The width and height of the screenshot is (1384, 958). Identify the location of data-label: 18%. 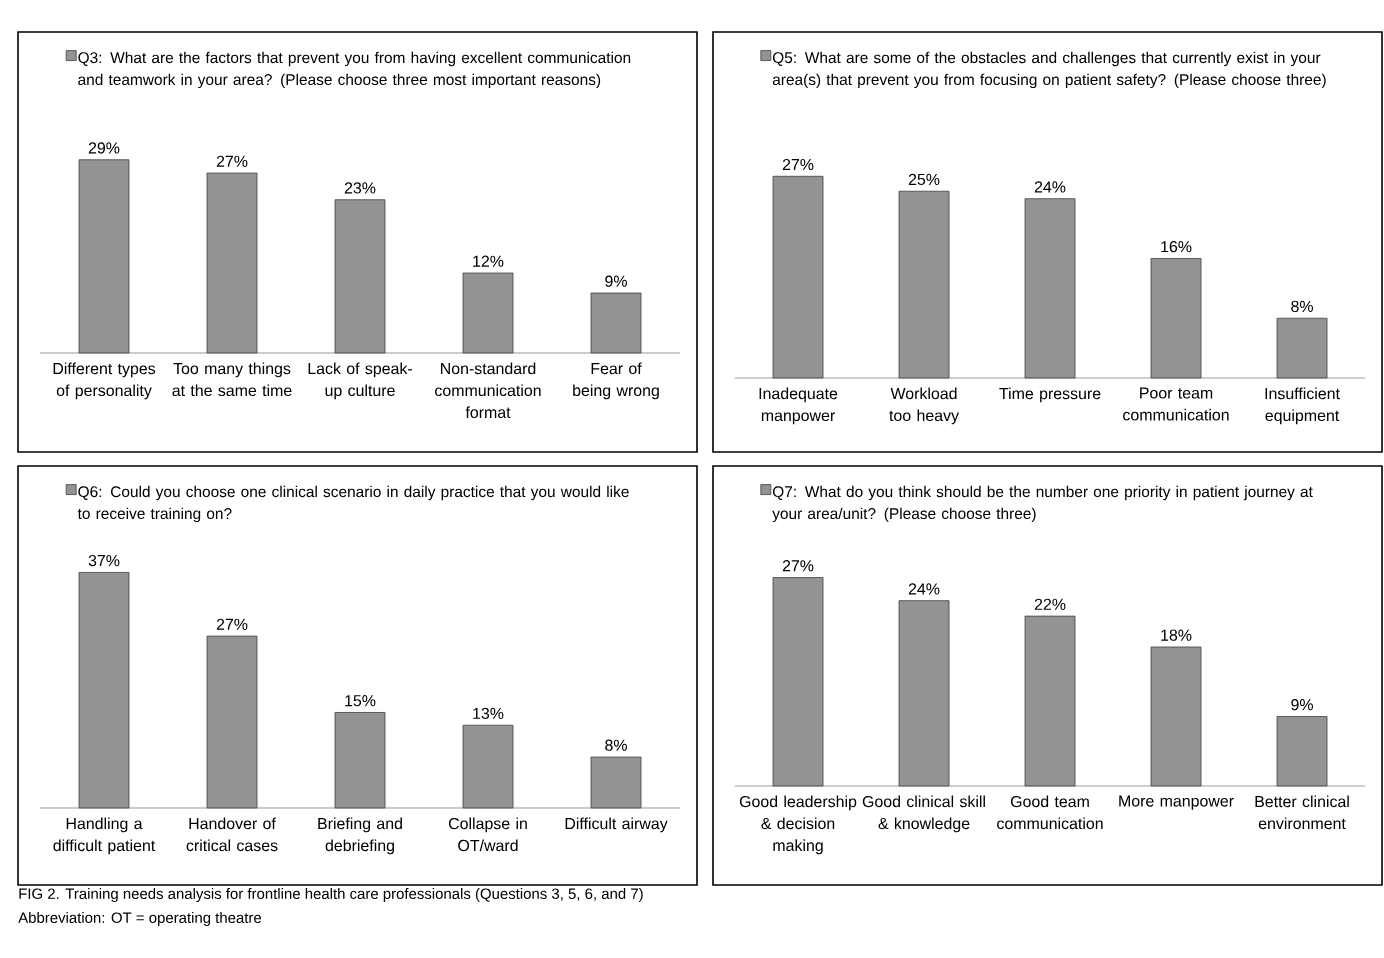
(1176, 635).